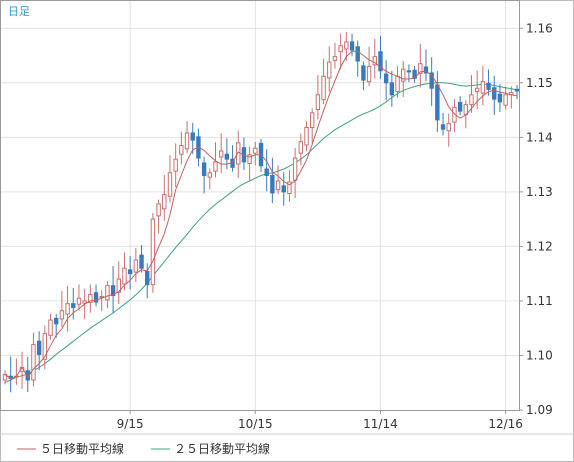  Describe the element at coordinates (539, 301) in the screenshot. I see `y-tick-label-2: 1.11` at that location.